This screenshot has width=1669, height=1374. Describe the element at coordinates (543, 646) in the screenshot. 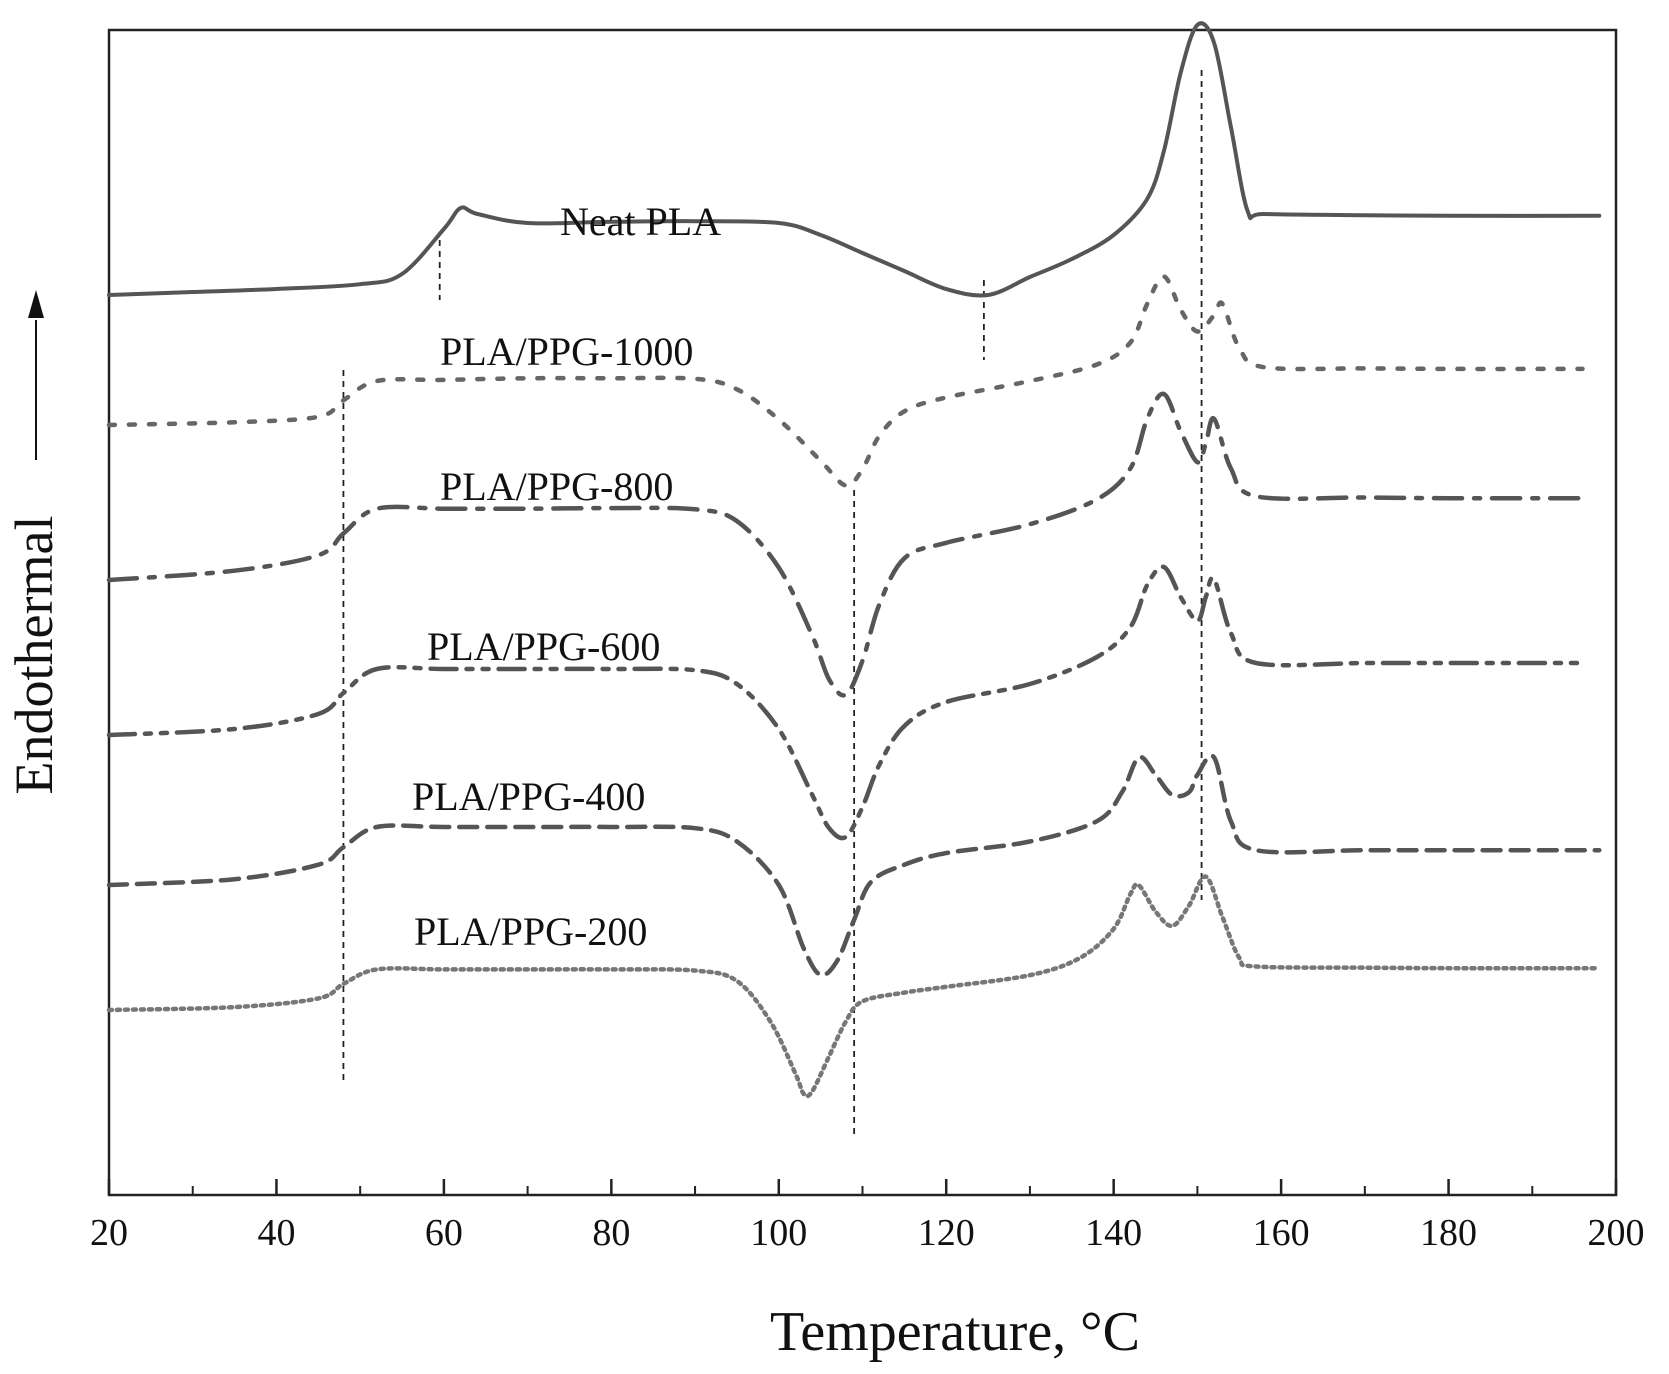

I see `series-label-pla-ppg-600: PLA/PPG-600` at that location.